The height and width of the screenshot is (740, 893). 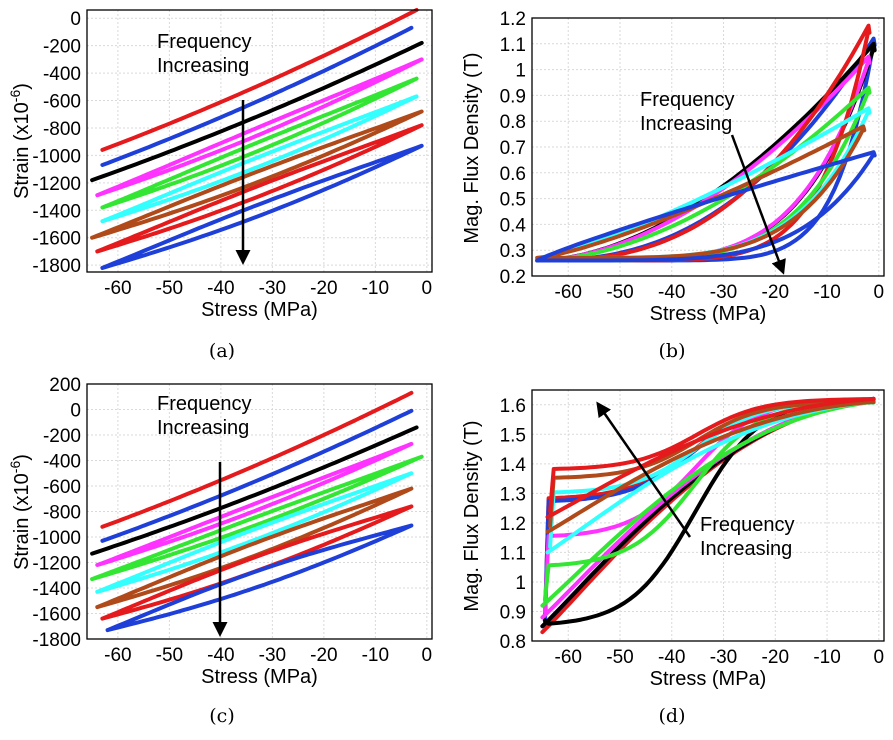 What do you see at coordinates (221, 716) in the screenshot?
I see `panel-caption: (c)` at bounding box center [221, 716].